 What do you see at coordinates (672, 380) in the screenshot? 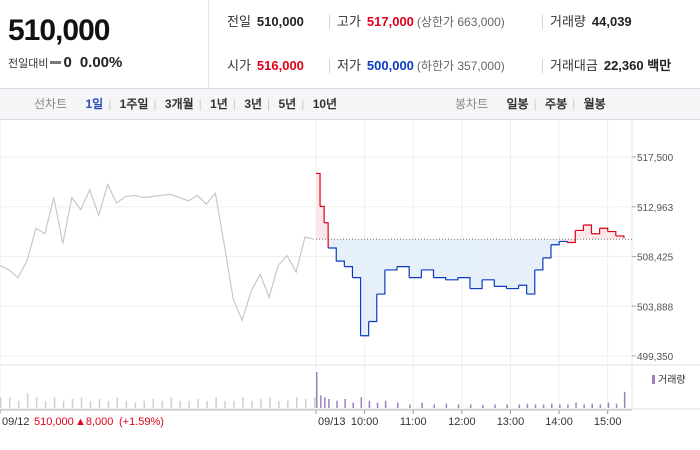
I see `volume-legend-label: 거래량` at bounding box center [672, 380].